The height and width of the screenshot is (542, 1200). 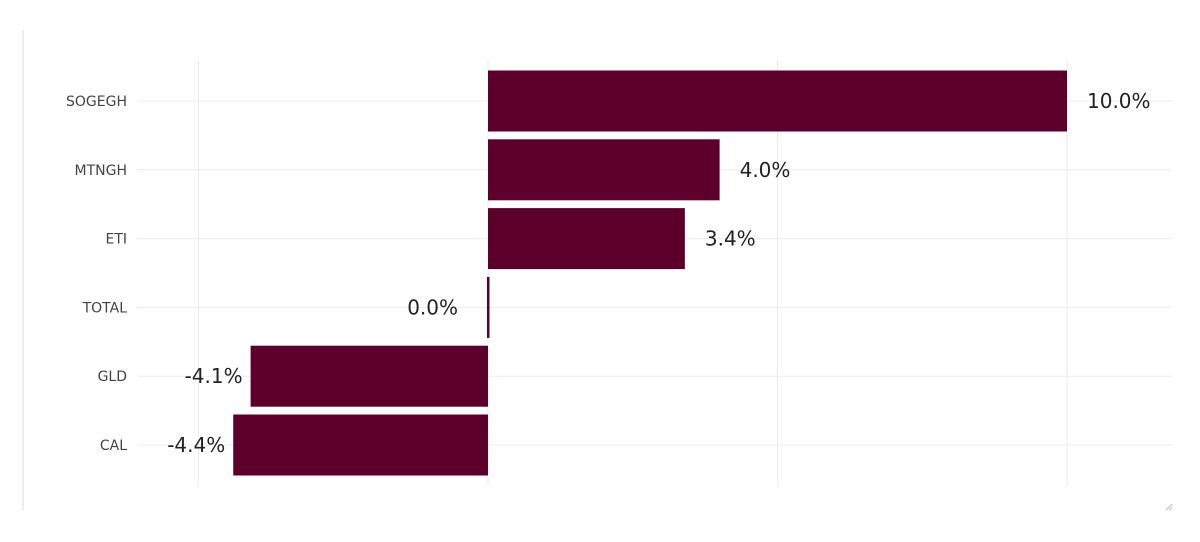 What do you see at coordinates (116, 240) in the screenshot?
I see `category-label: ETI` at bounding box center [116, 240].